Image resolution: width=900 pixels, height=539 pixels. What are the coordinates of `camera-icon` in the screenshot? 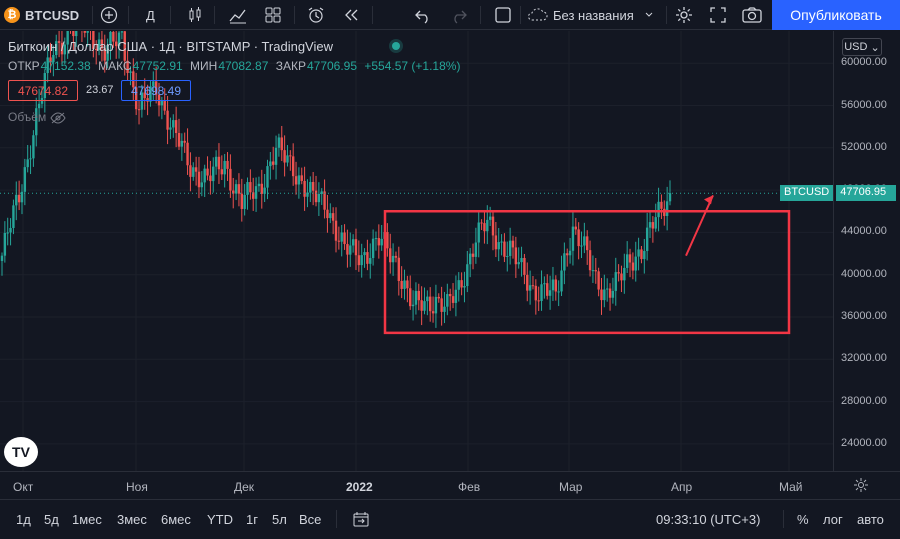 It's located at (752, 15).